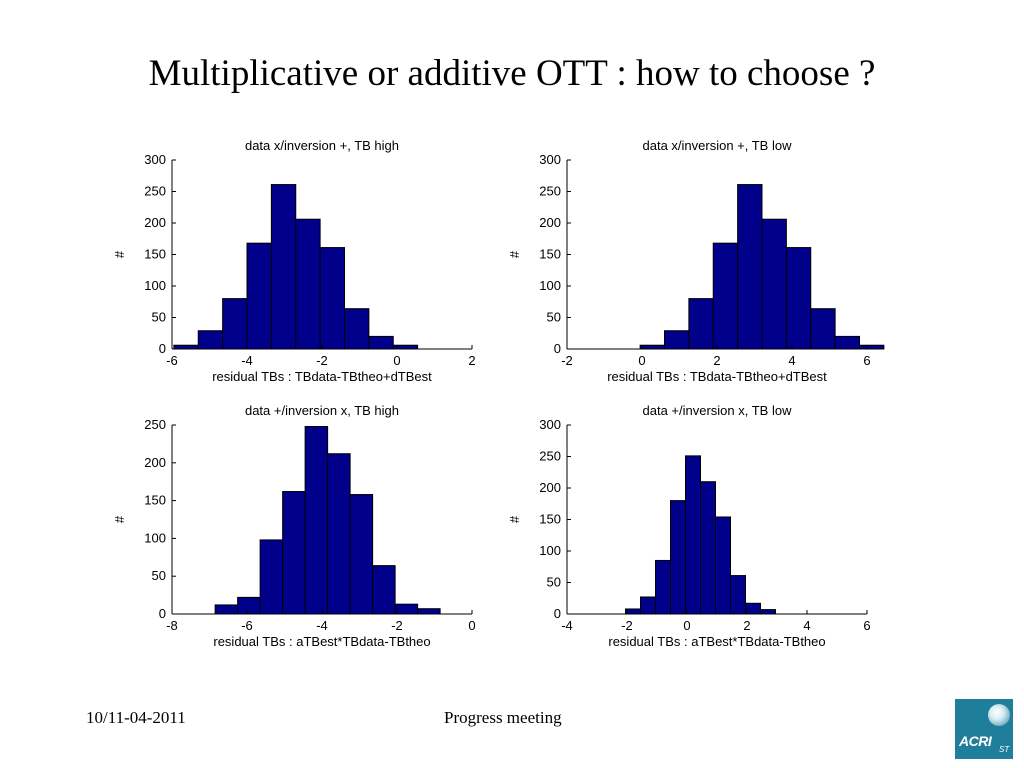 The image size is (1024, 768). Describe the element at coordinates (1004, 749) in the screenshot. I see `logo-subtext: ST` at that location.